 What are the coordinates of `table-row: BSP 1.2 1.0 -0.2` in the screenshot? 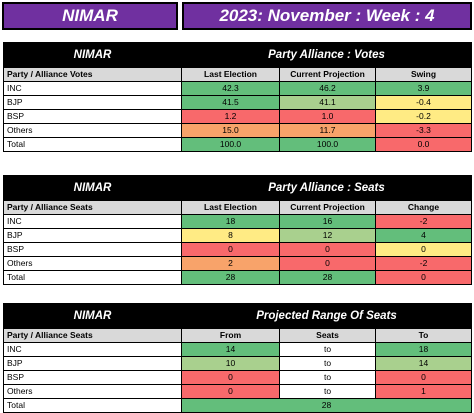 It's located at (237, 116).